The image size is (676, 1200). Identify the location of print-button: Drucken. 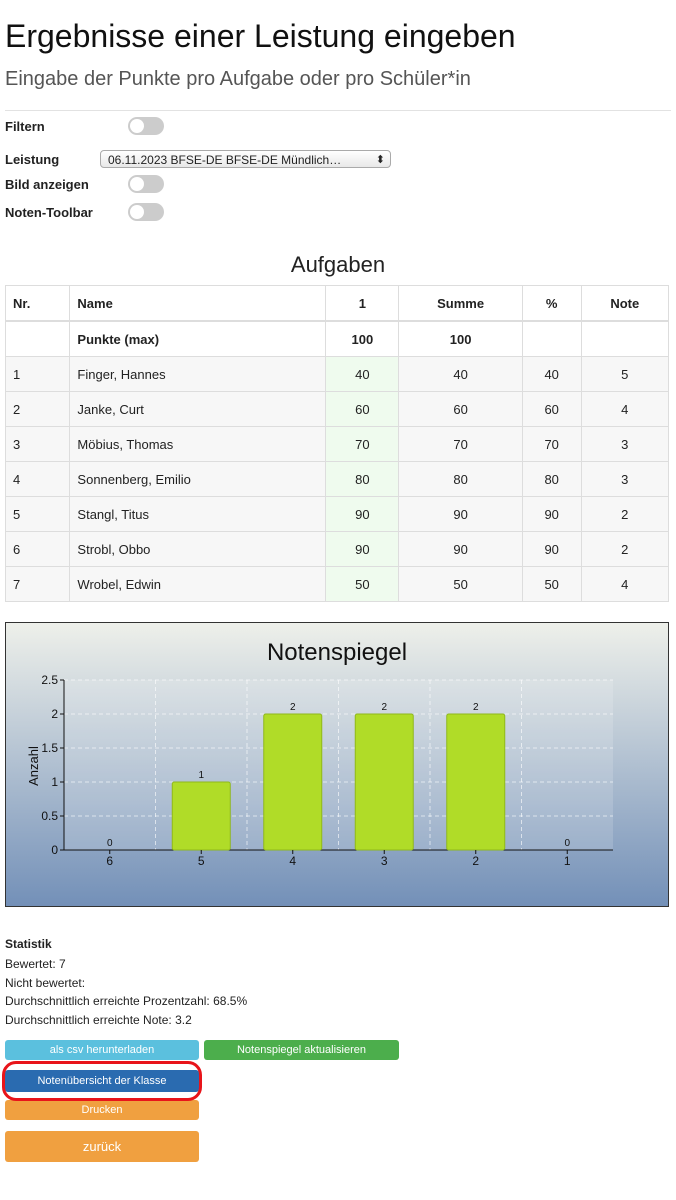
(102, 1110).